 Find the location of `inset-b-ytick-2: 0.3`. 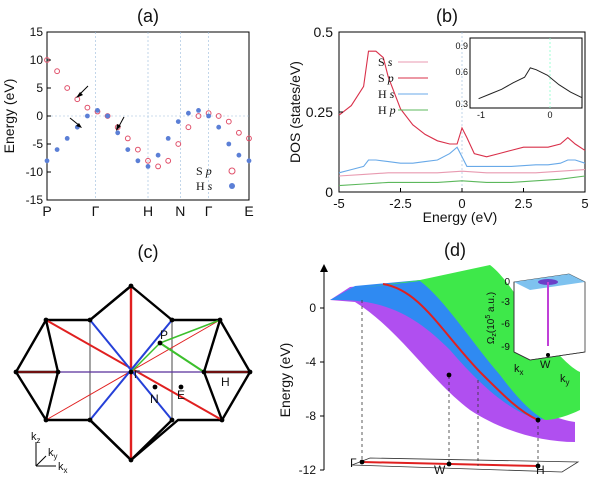

inset-b-ytick-2: 0.3 is located at coordinates (461, 104).